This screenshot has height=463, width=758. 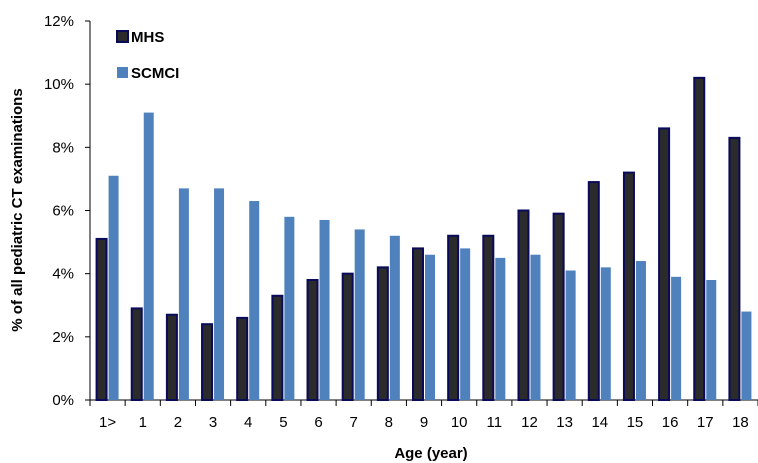 What do you see at coordinates (495, 422) in the screenshot?
I see `x-tick-label: 11` at bounding box center [495, 422].